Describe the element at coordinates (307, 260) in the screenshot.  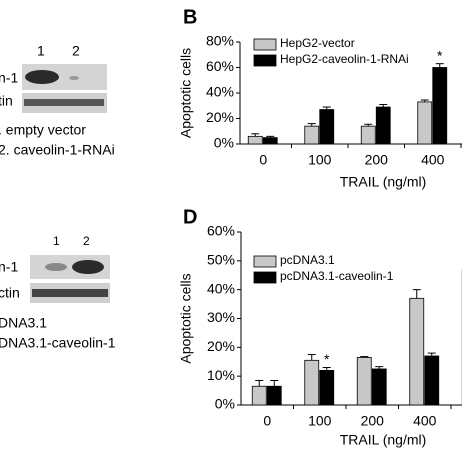
I see `legend-label: pcDNA3.1` at that location.